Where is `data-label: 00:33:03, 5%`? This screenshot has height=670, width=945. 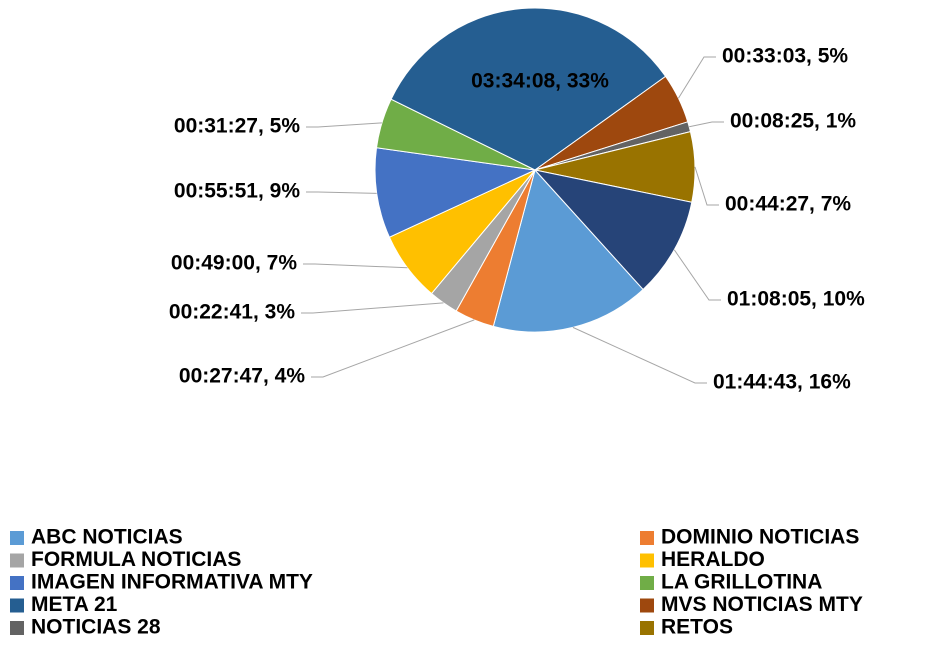 data-label: 00:33:03, 5% is located at coordinates (785, 56).